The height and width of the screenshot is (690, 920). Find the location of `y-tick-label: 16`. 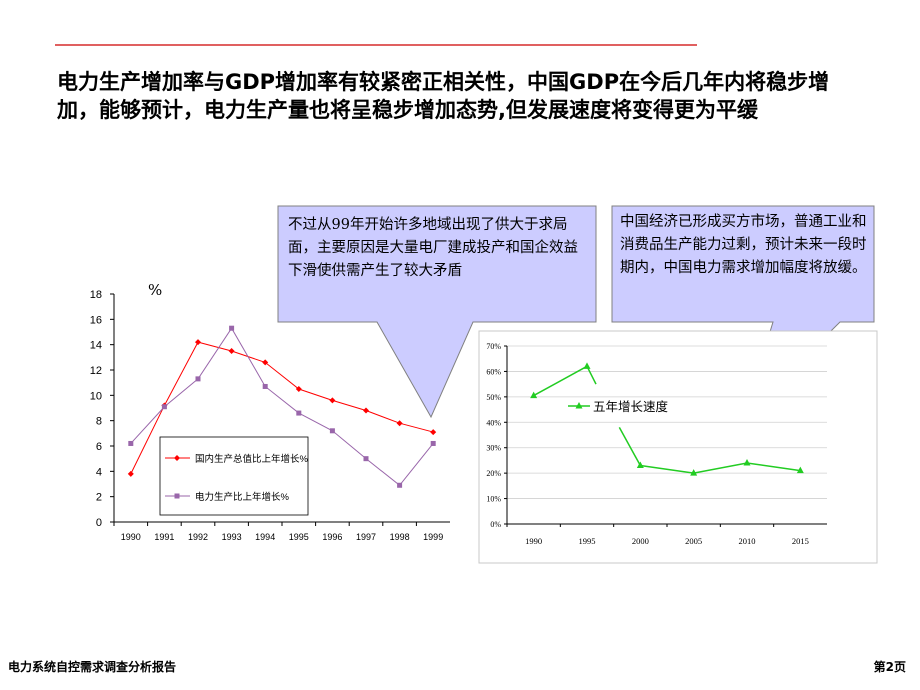

y-tick-label: 16 is located at coordinates (96, 320).